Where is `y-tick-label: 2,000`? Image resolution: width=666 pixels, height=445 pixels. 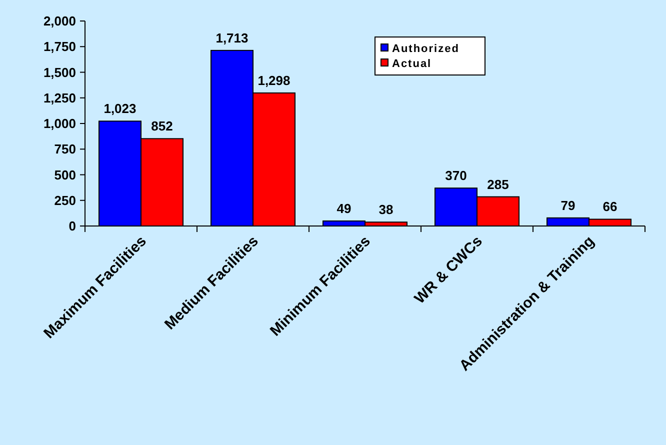 y-tick-label: 2,000 is located at coordinates (59, 21).